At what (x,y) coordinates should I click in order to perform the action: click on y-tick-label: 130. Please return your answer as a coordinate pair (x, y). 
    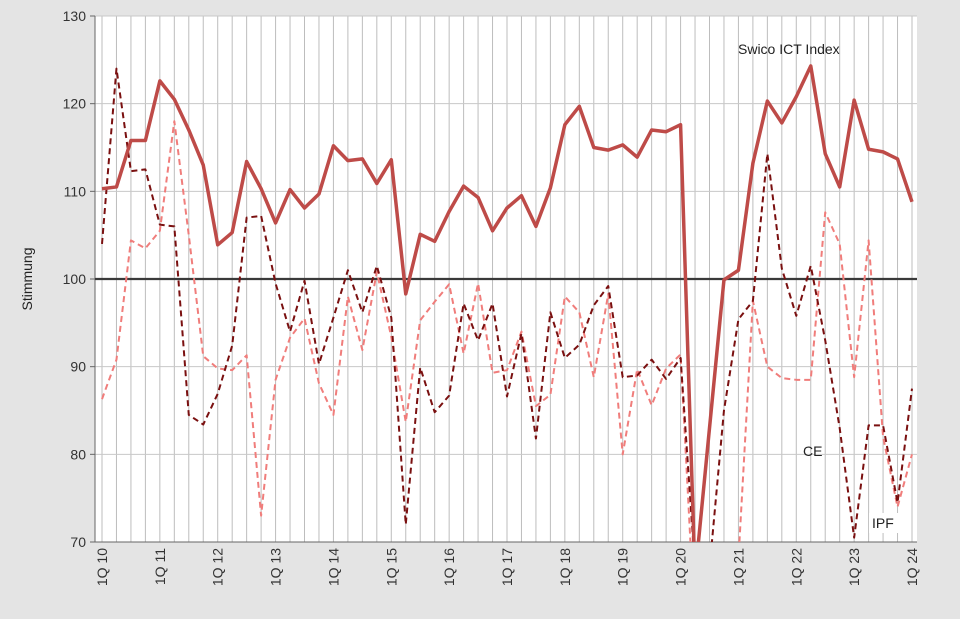
    Looking at the image, I should click on (75, 16).